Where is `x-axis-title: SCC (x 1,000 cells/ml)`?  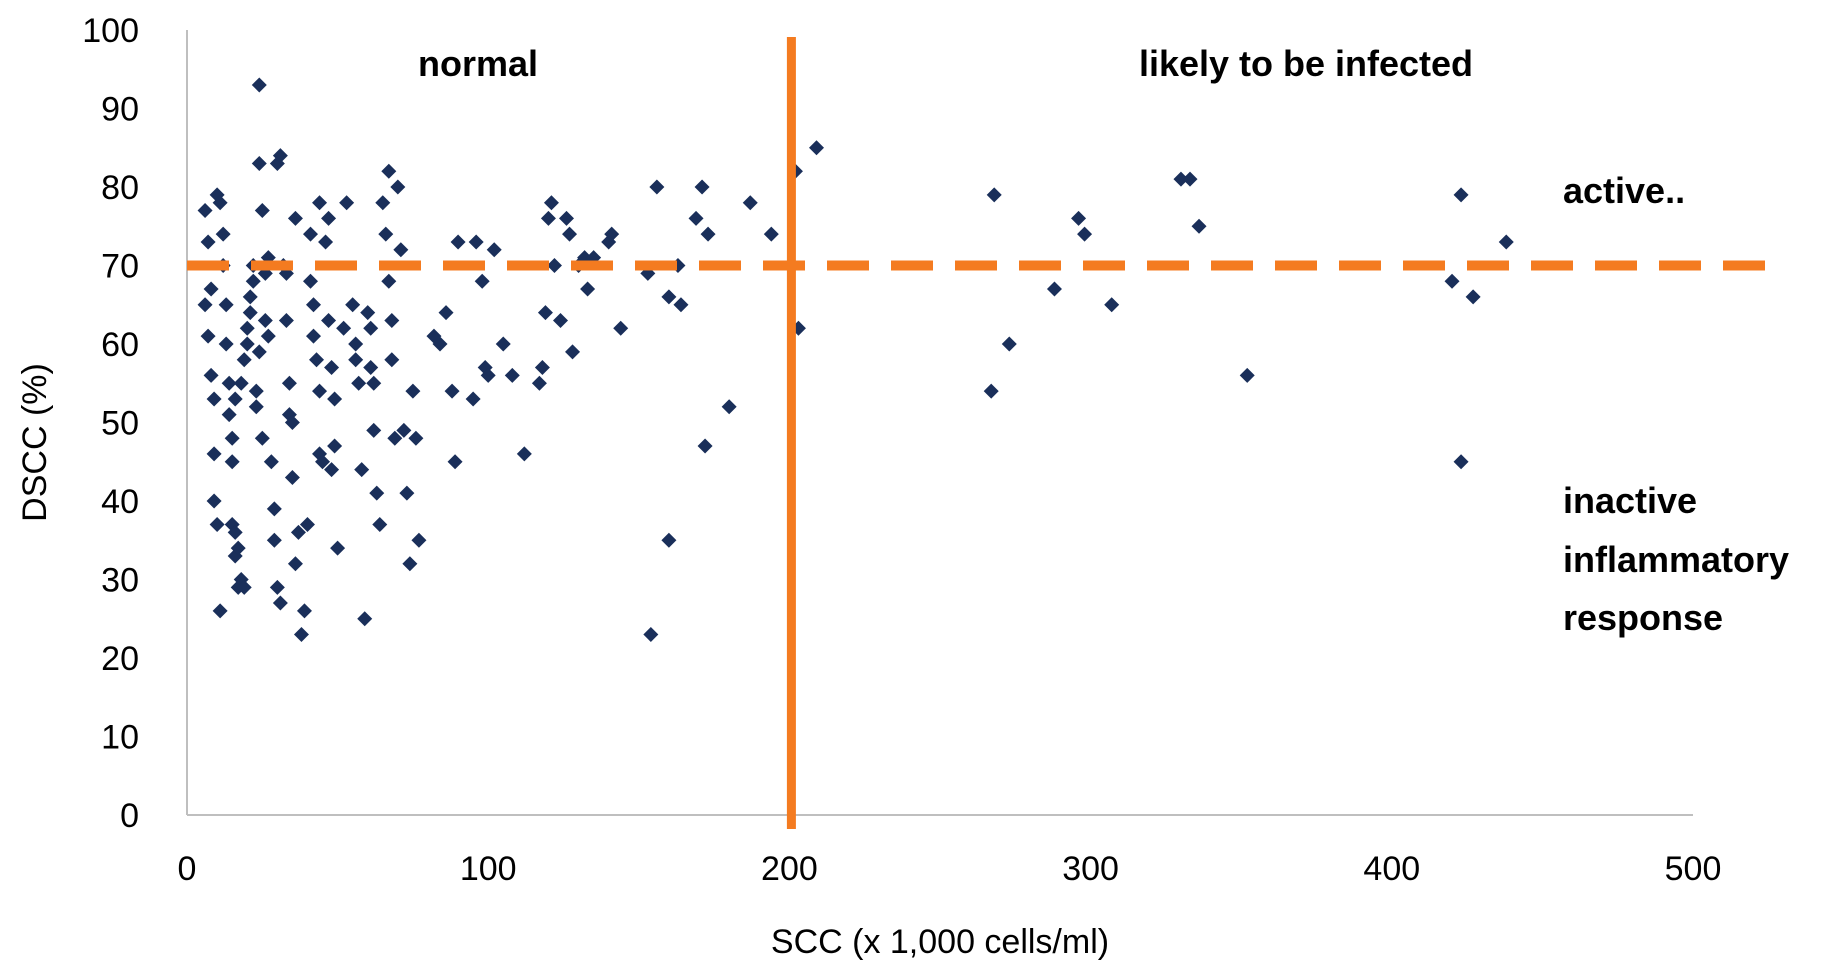 x-axis-title: SCC (x 1,000 cells/ml) is located at coordinates (940, 942).